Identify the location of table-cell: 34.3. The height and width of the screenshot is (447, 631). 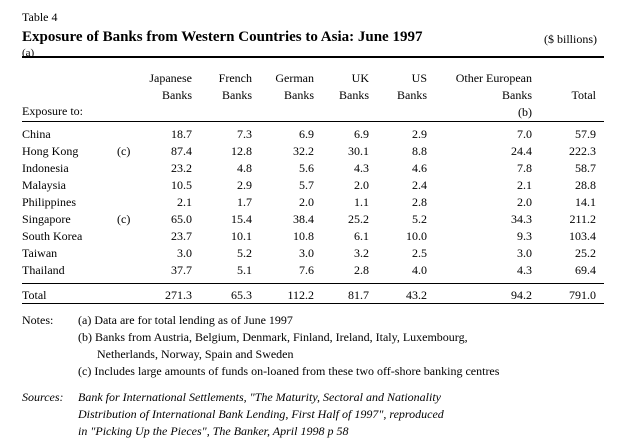
(521, 219).